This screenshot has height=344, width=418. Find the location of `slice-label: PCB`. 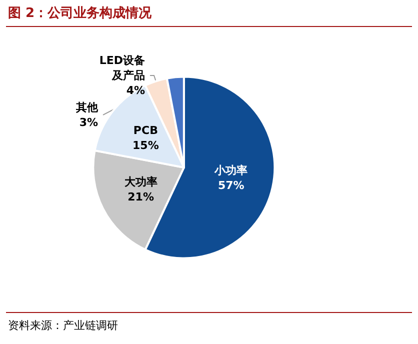

slice-label: PCB is located at coordinates (145, 130).